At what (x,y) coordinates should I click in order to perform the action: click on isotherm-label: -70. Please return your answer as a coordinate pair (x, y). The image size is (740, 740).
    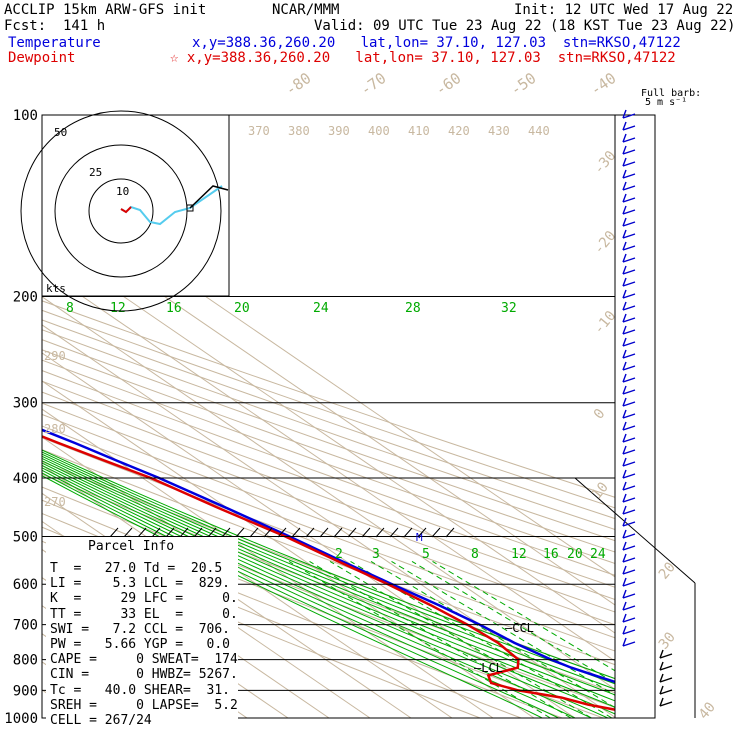
    Looking at the image, I should click on (373, 84).